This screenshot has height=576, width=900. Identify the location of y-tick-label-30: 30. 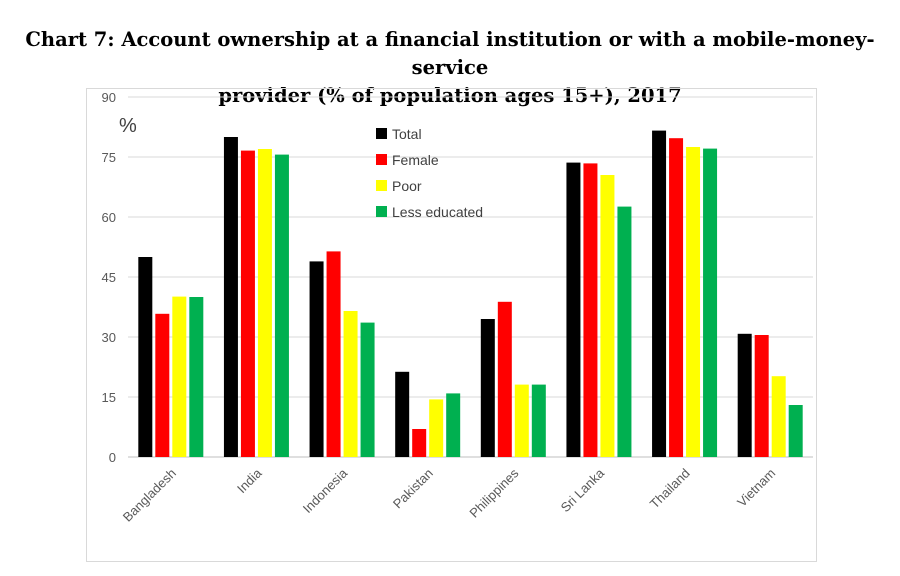
(109, 337).